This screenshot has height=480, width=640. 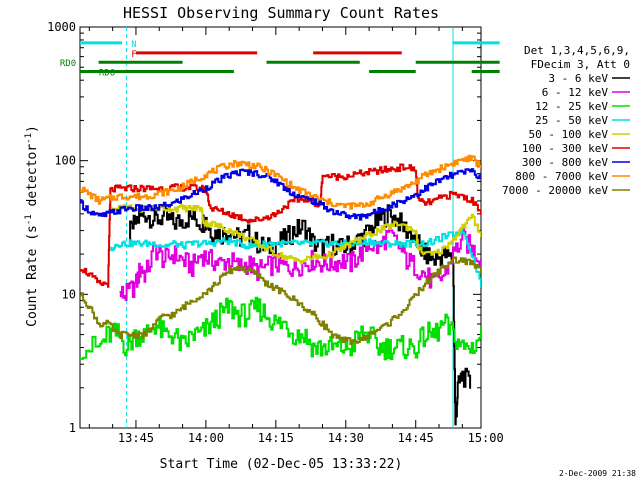 I want to click on x-axis-label: Start Time (02-Dec-05 13:33:22), so click(x=281, y=464).